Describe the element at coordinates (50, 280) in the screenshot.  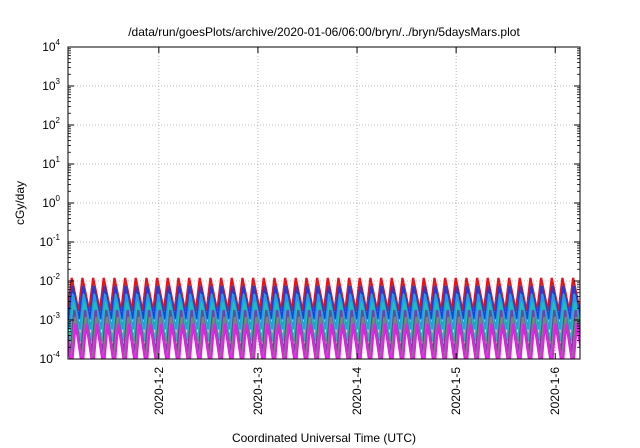
I see `y-tick-label: 10⁻²` at that location.